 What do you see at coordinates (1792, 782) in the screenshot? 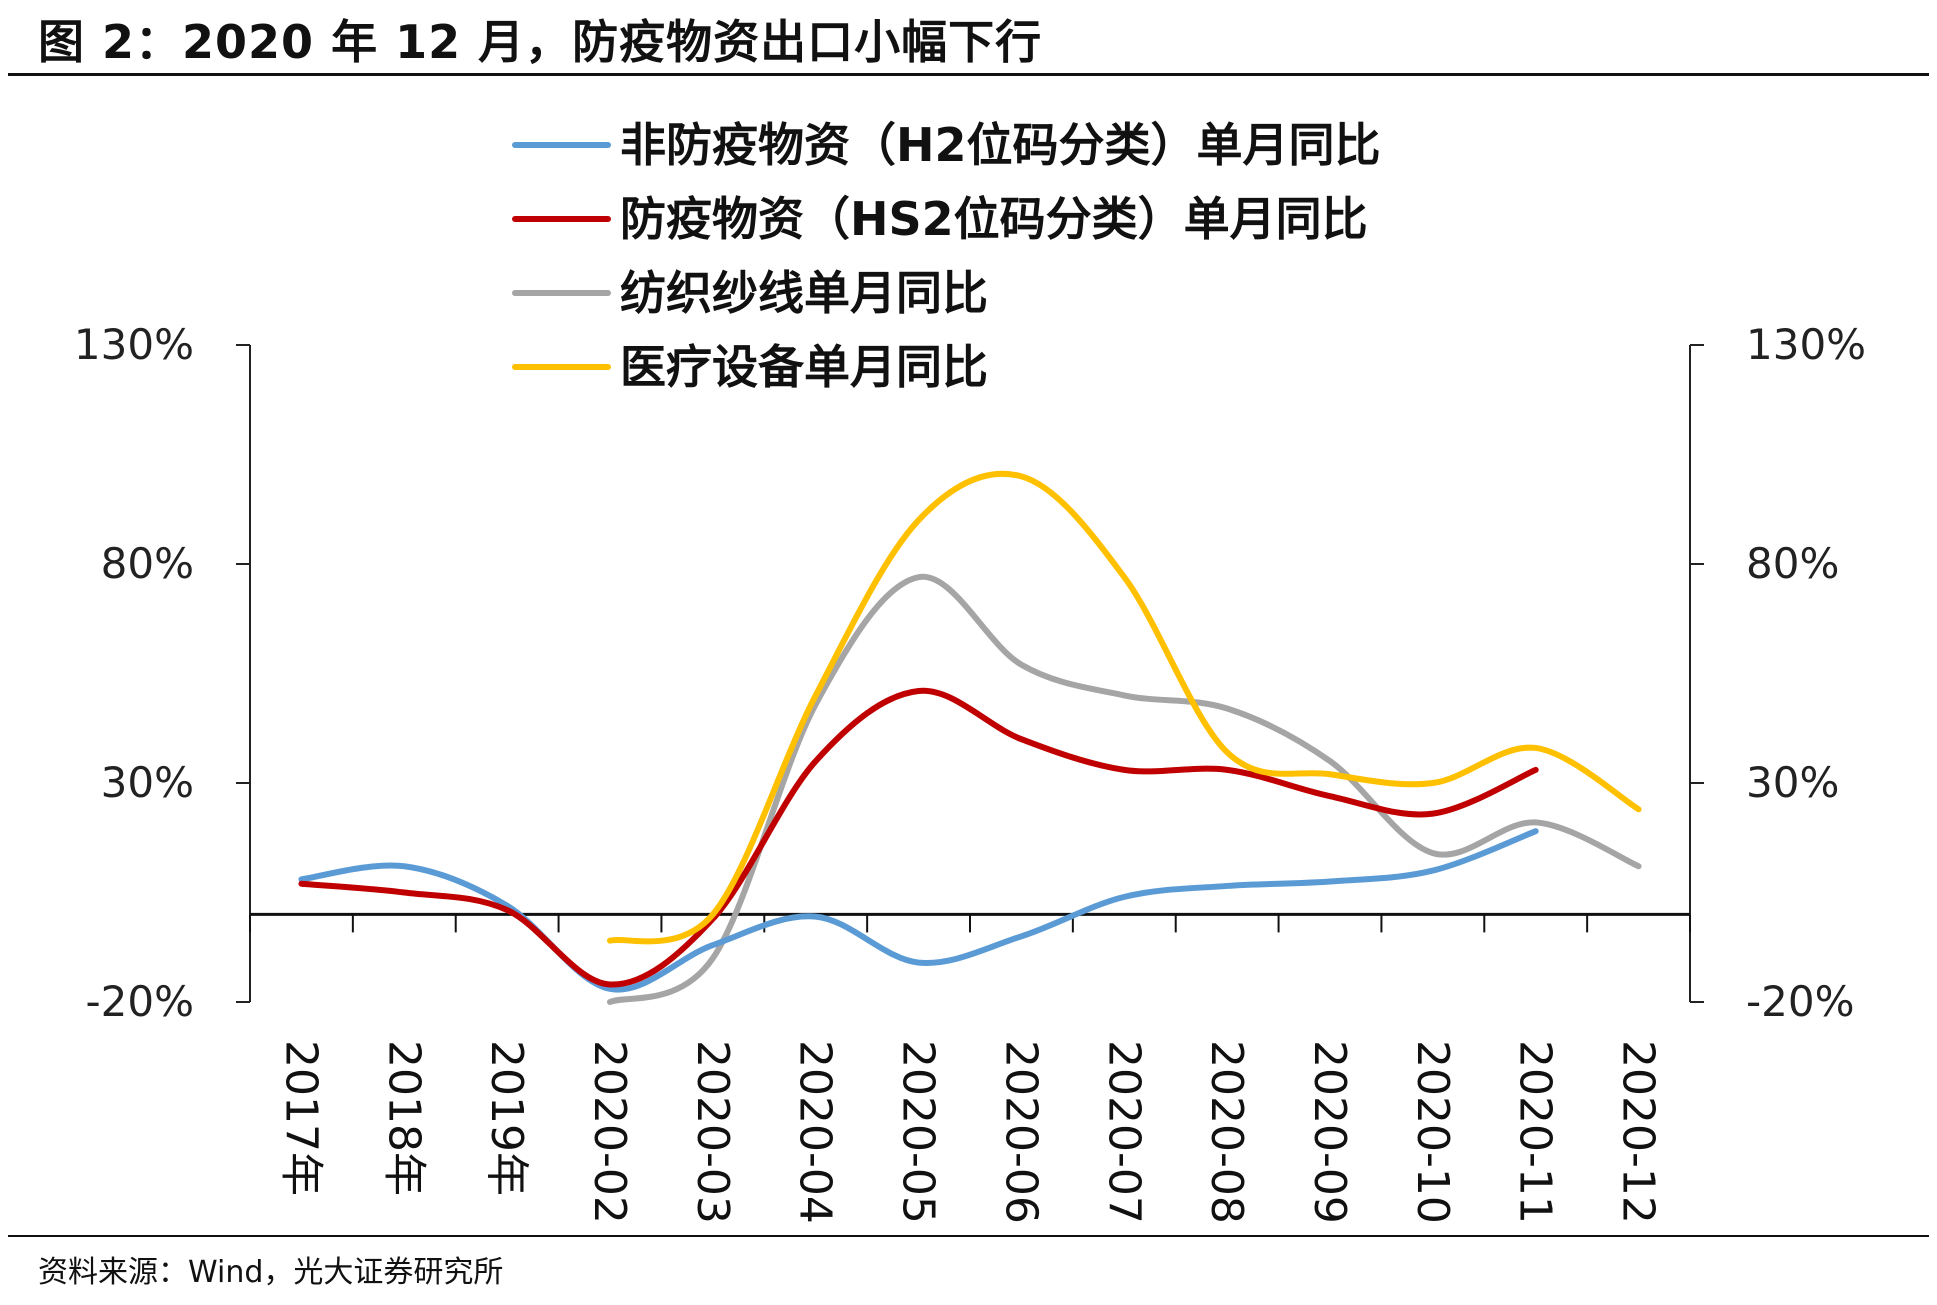
I see `right-tick-label: 30%` at bounding box center [1792, 782].